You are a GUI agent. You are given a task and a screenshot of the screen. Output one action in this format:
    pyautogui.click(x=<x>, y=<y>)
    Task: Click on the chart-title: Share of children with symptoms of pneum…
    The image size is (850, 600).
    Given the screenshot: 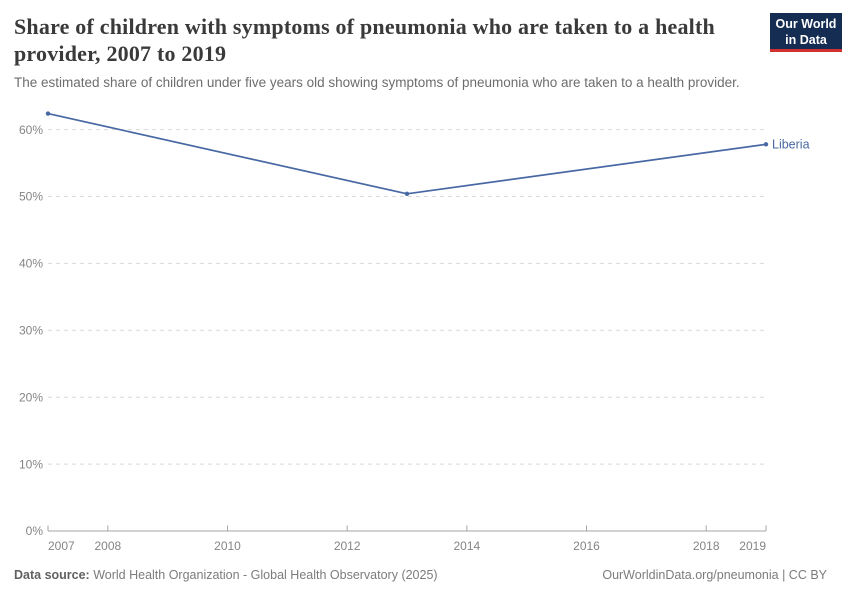 What is the action you would take?
    pyautogui.click(x=364, y=40)
    